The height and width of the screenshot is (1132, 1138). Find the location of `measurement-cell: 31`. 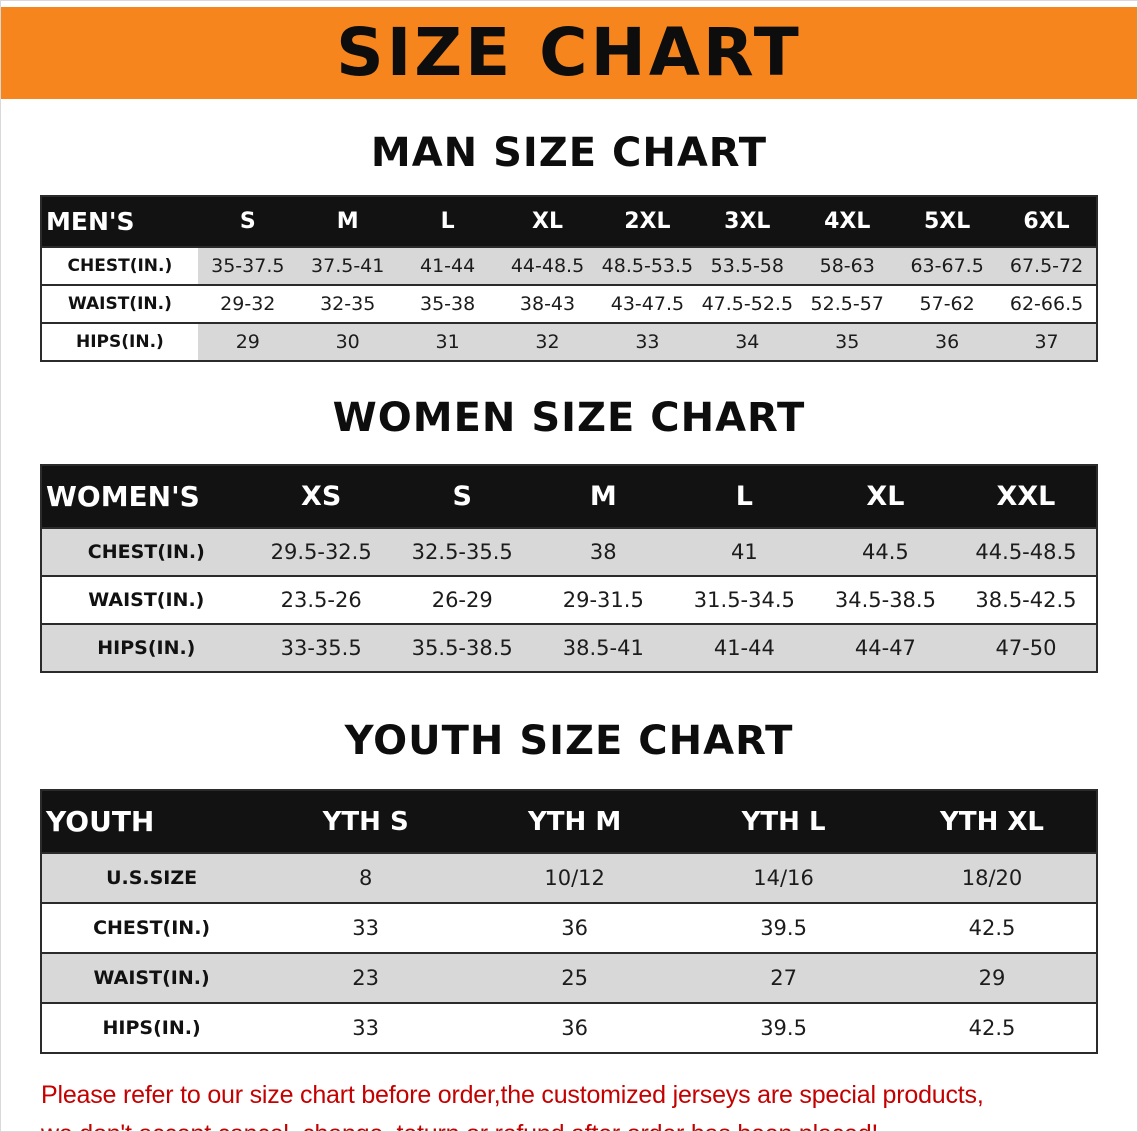

measurement-cell: 31 is located at coordinates (447, 341).